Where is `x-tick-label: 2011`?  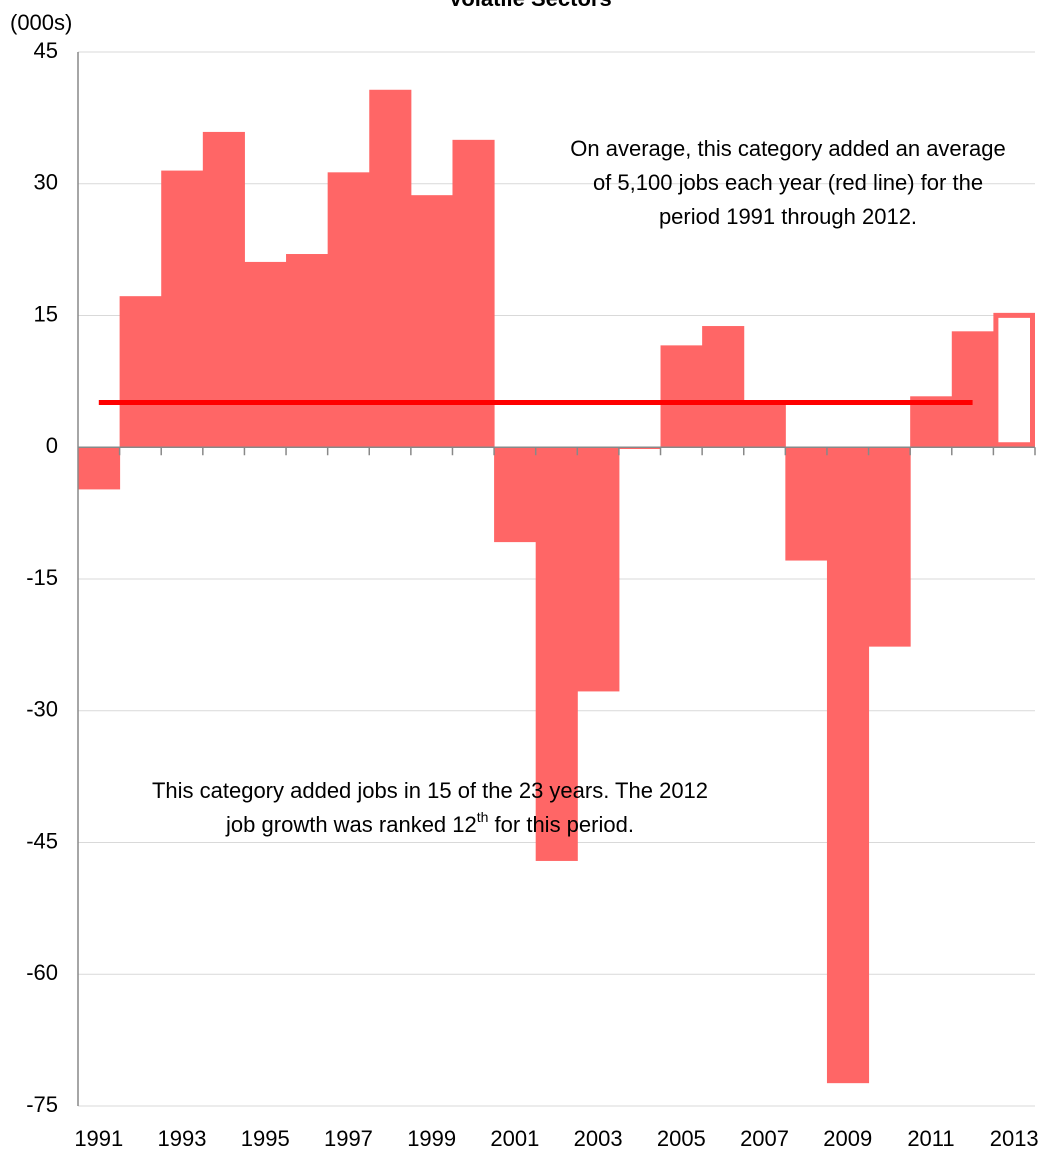
x-tick-label: 2011 is located at coordinates (930, 1138).